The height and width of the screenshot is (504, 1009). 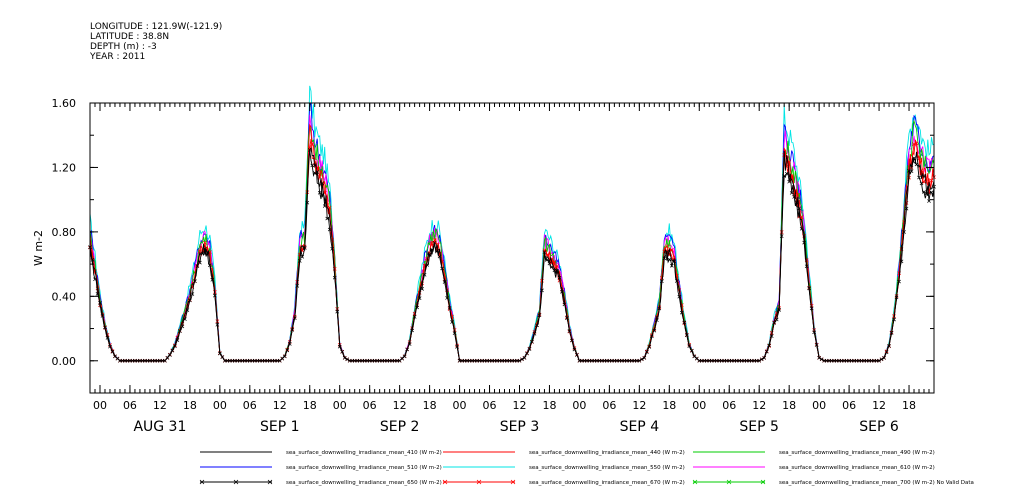 I want to click on y-tick-label: 1.20, so click(x=64, y=167).